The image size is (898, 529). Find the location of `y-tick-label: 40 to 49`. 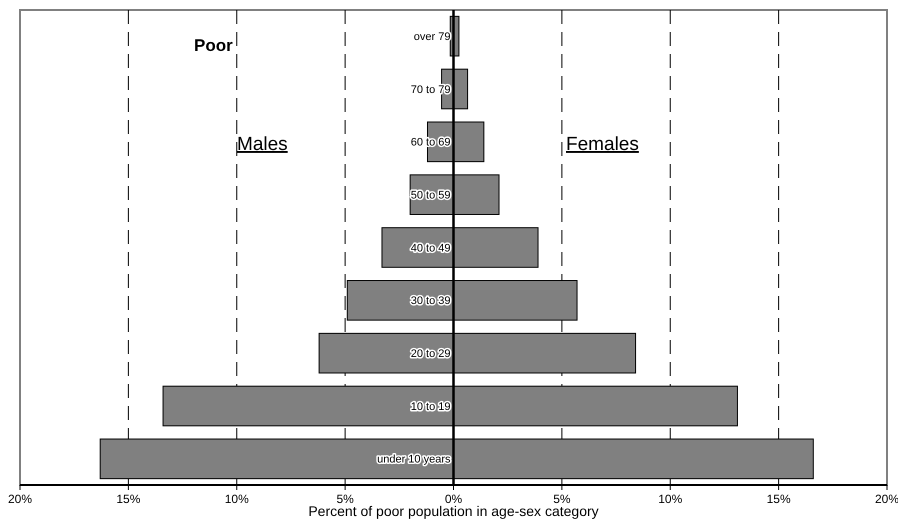

y-tick-label: 40 to 49 is located at coordinates (430, 248).